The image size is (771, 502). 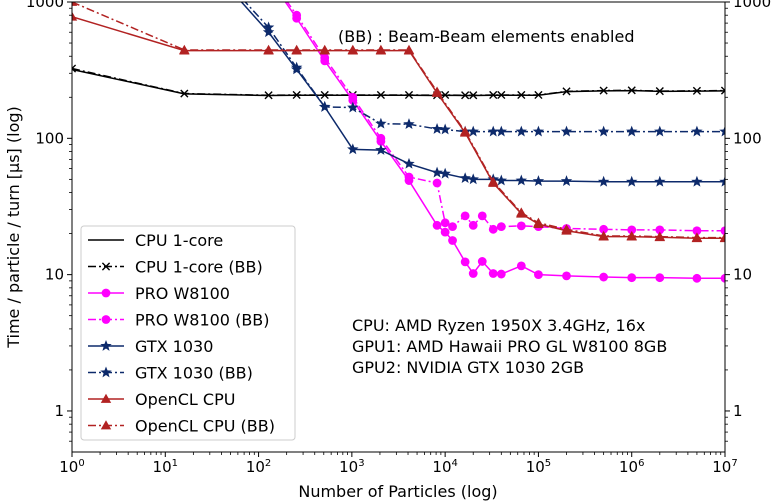 I want to click on series-line-cpu-1-core-bb, so click(x=398, y=82).